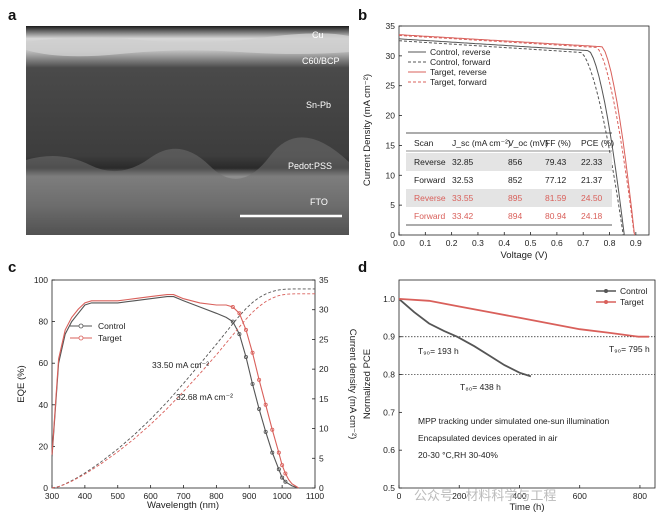 This screenshot has width=668, height=521. I want to click on eqe-right-tick-label: 25, so click(324, 339).